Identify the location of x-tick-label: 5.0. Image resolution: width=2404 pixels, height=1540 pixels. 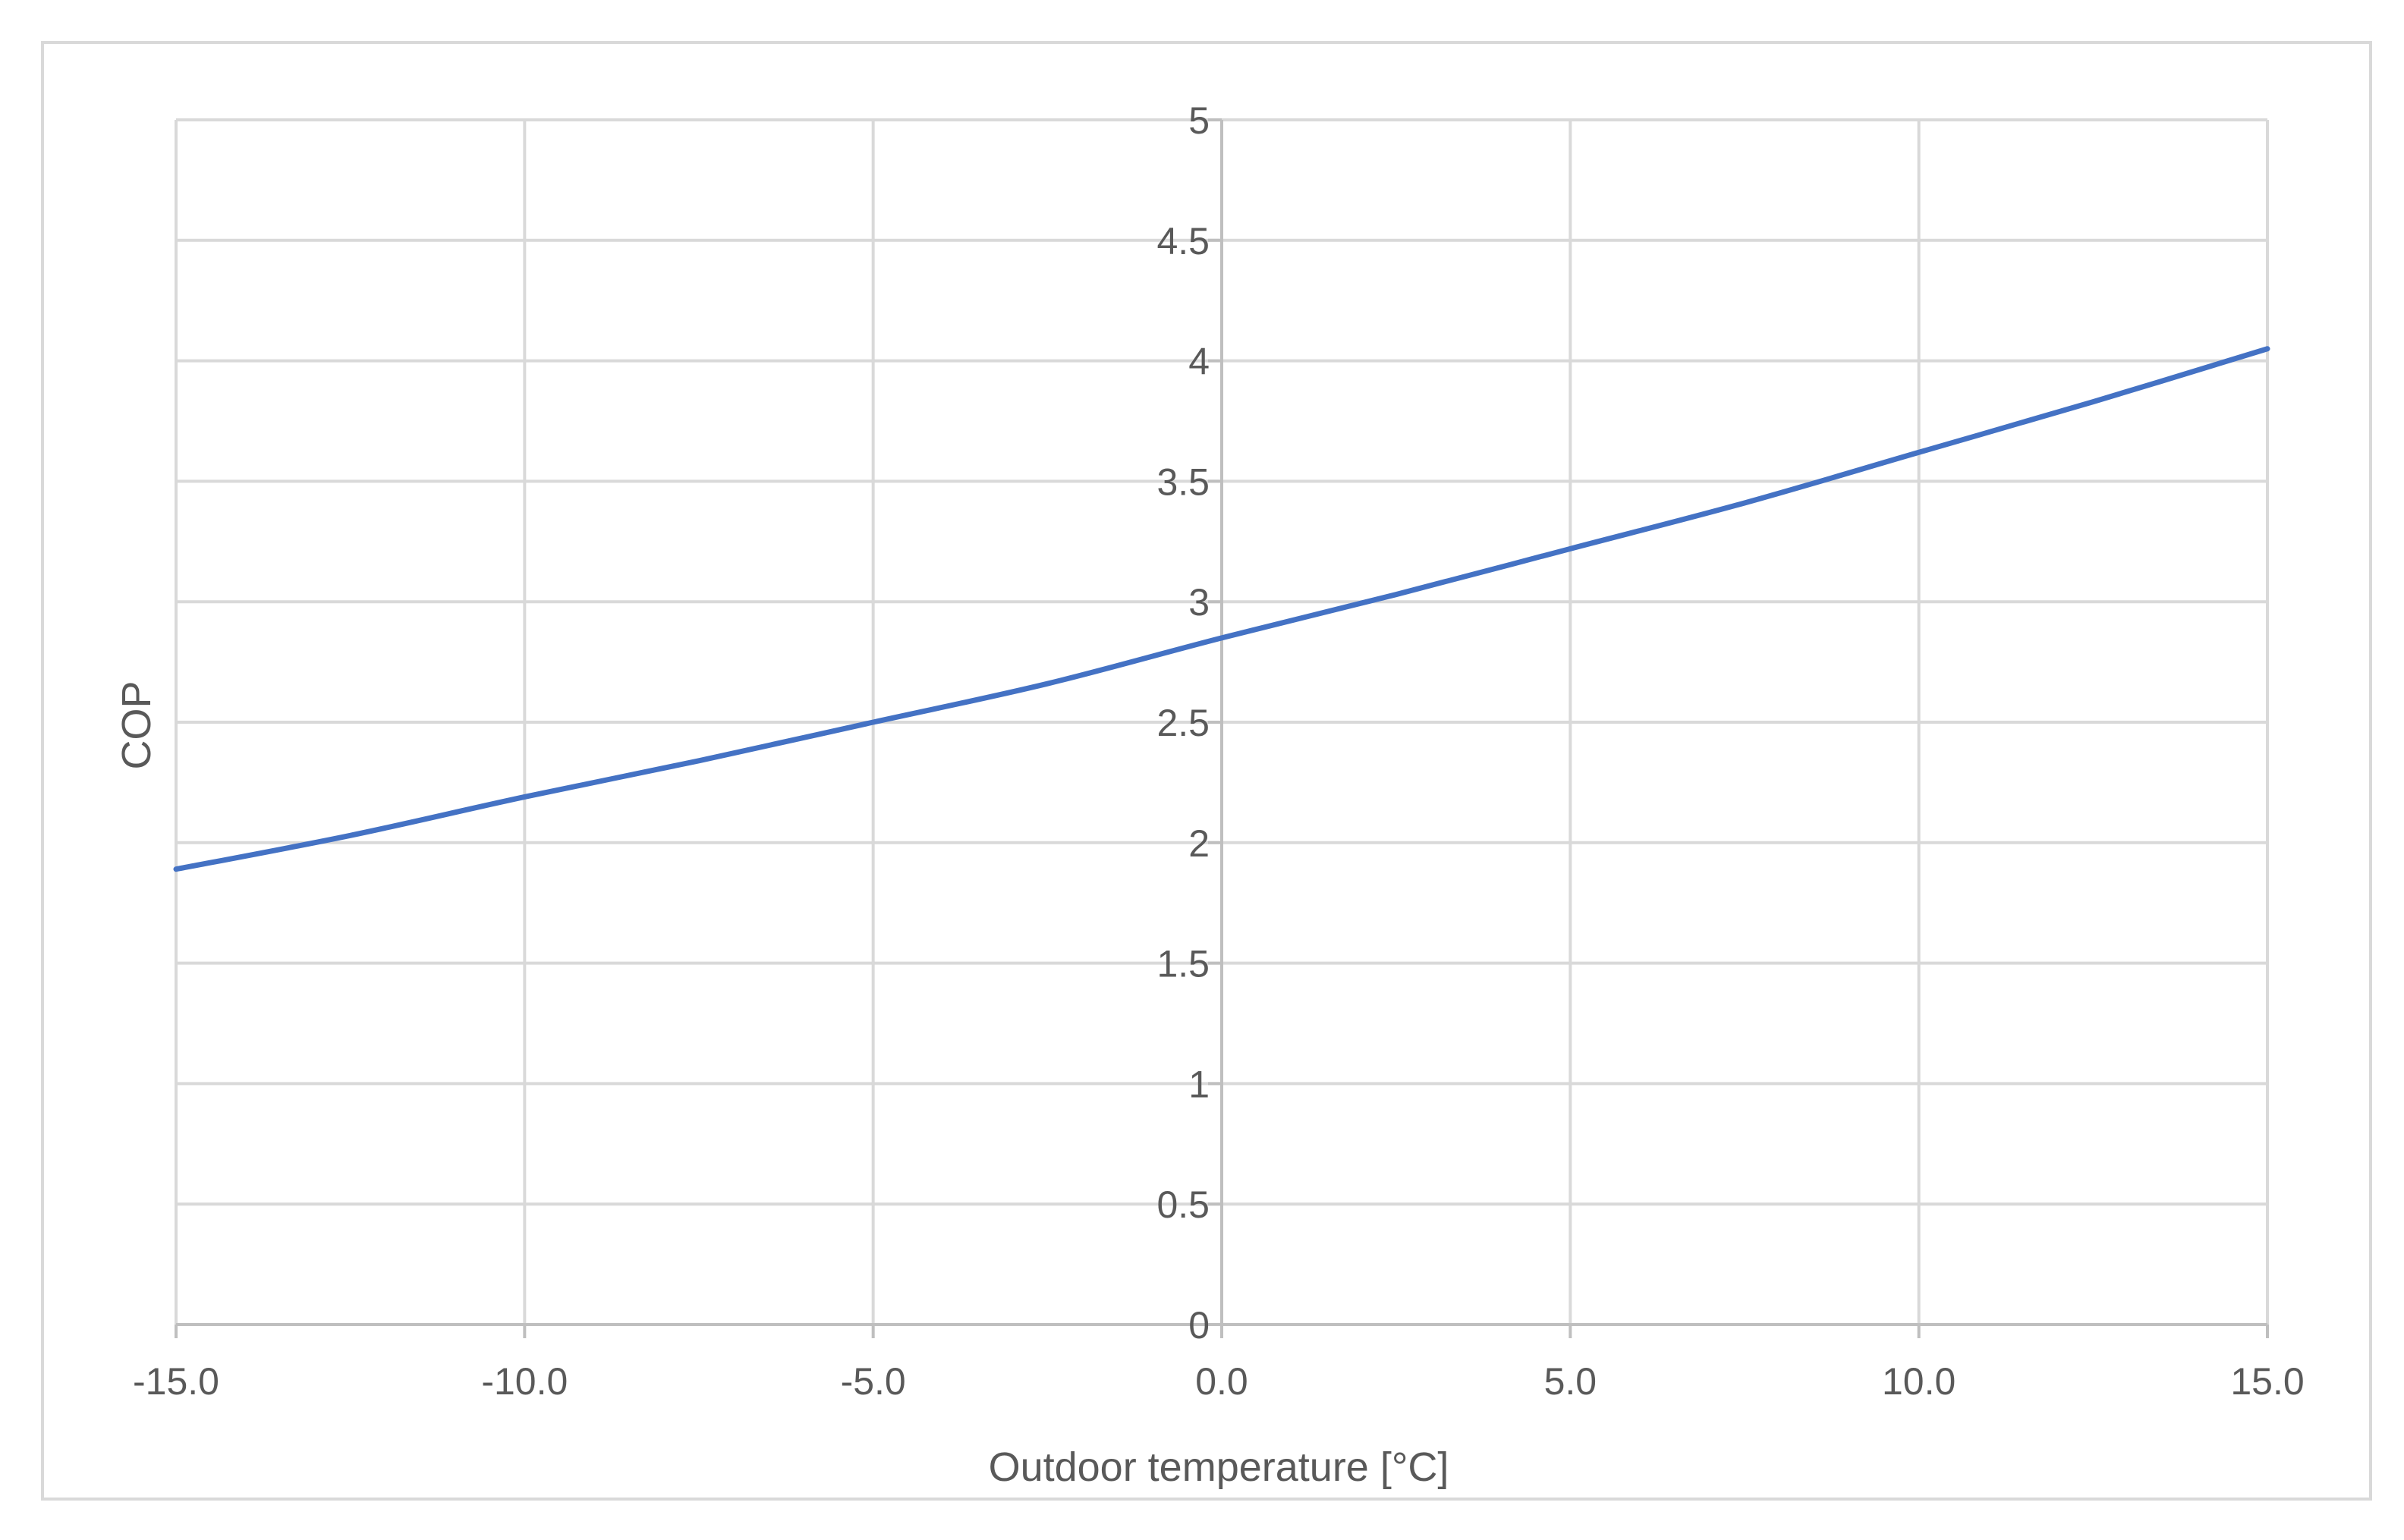
(1570, 1381).